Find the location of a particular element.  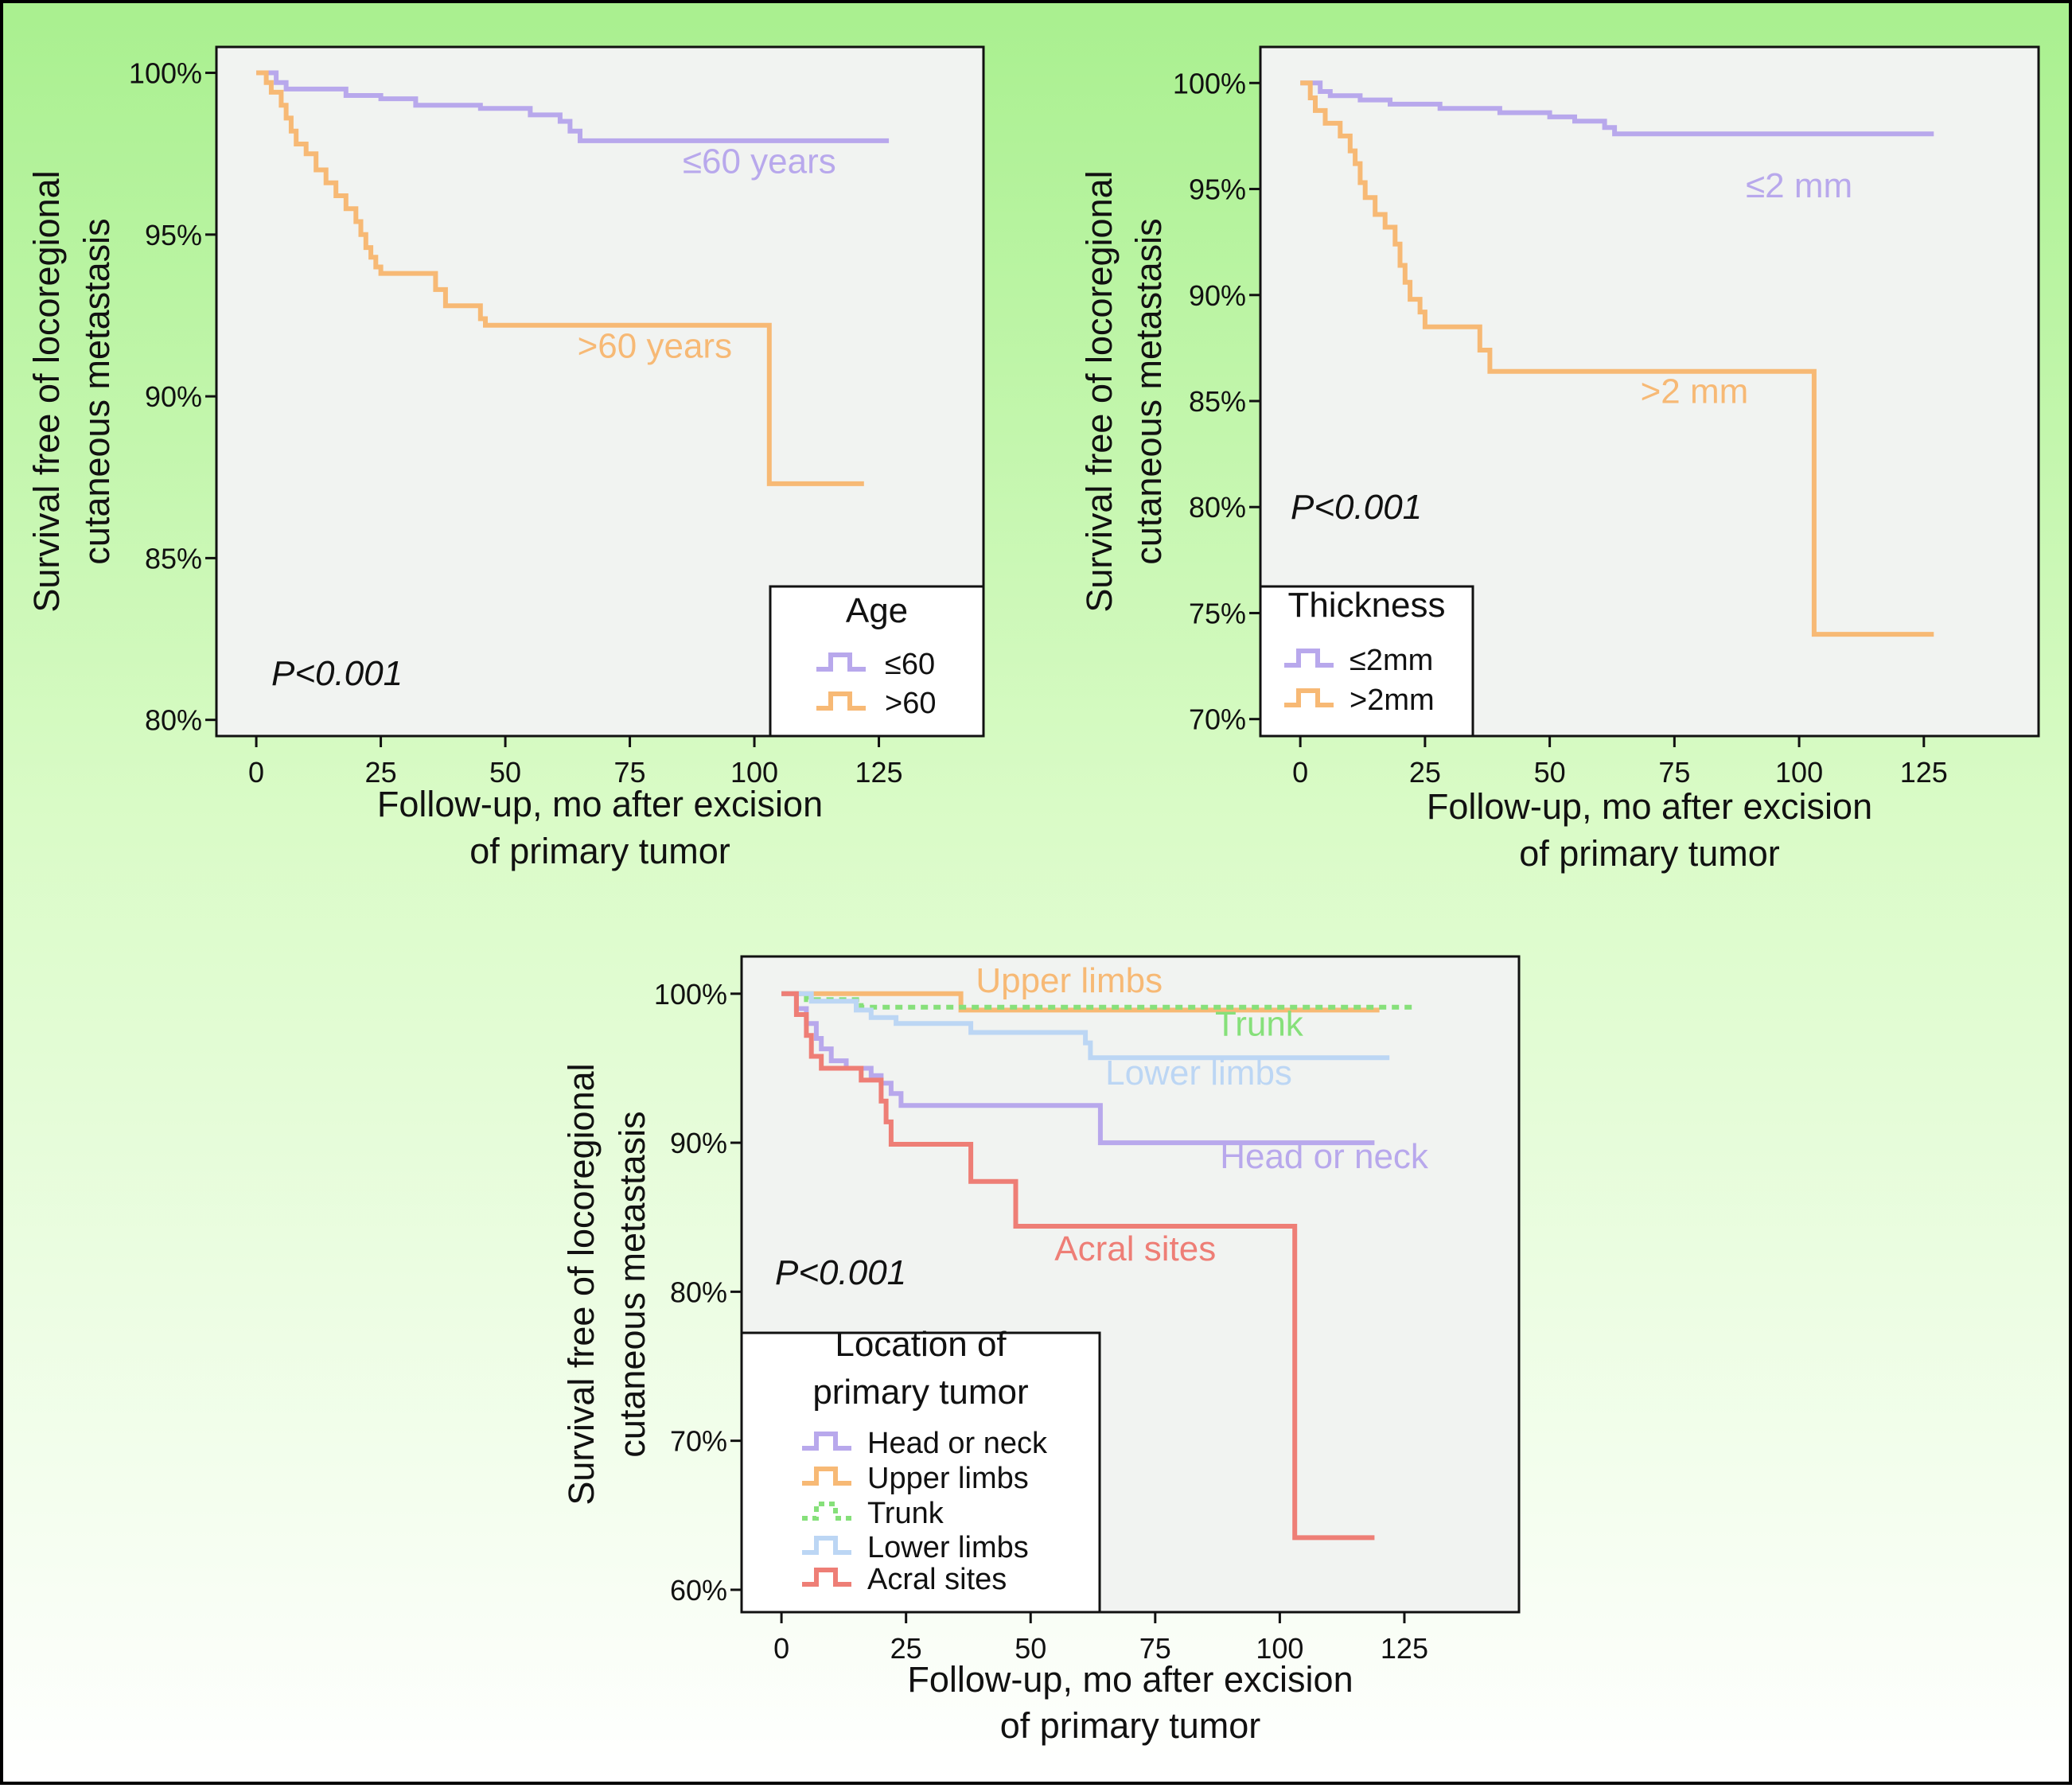

y-tick-label: 60% is located at coordinates (698, 1590).